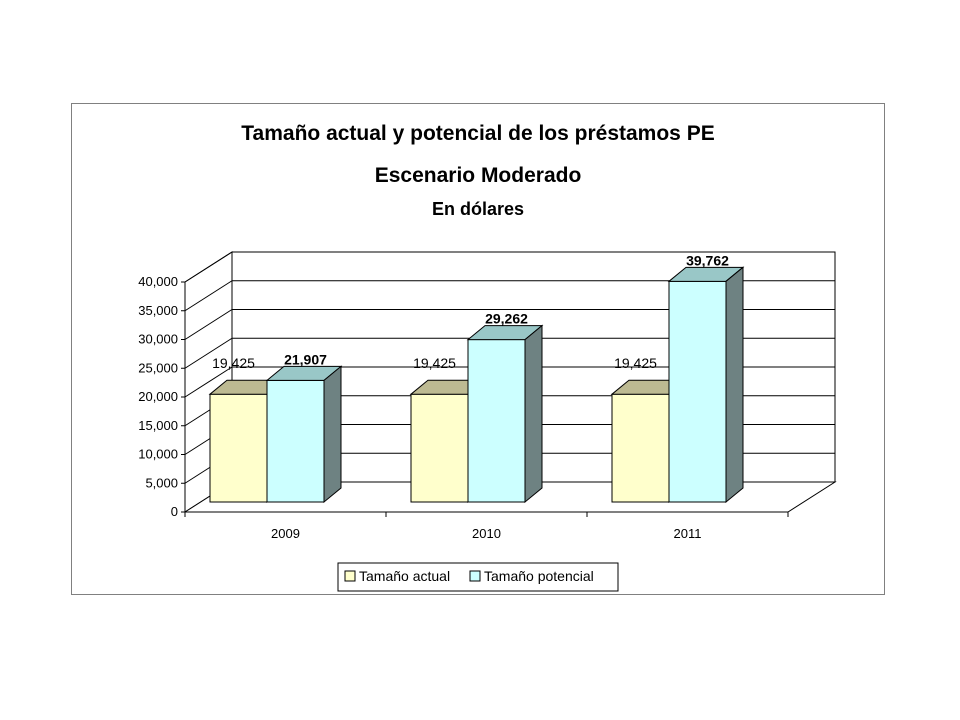  I want to click on legend-label-potential: Tamaño potencial, so click(539, 576).